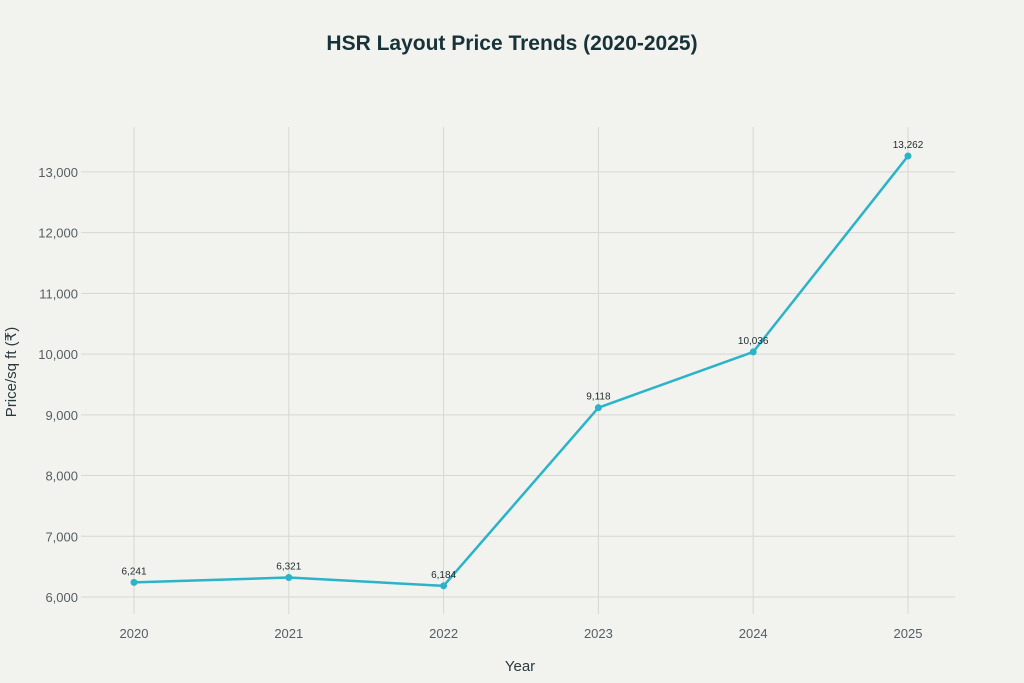 Image resolution: width=1024 pixels, height=683 pixels. Describe the element at coordinates (61, 476) in the screenshot. I see `y-tick-label-8000: 8,000` at that location.